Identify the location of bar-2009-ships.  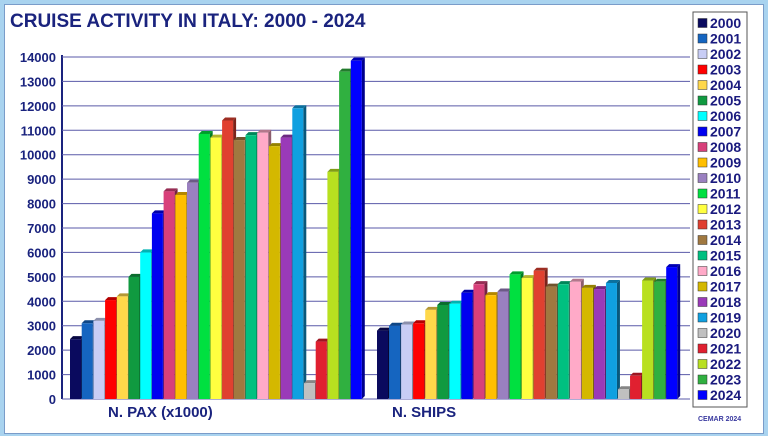
(492, 345).